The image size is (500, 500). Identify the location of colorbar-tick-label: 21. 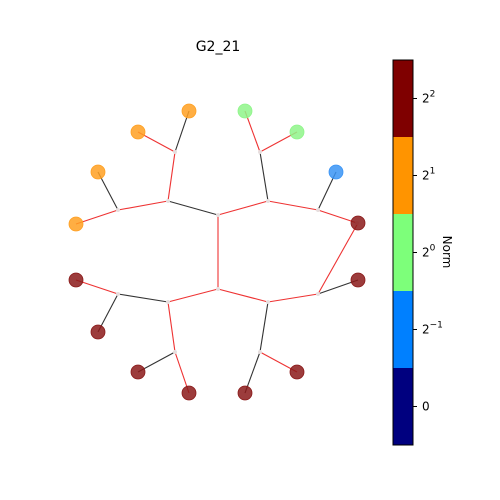
(428, 175).